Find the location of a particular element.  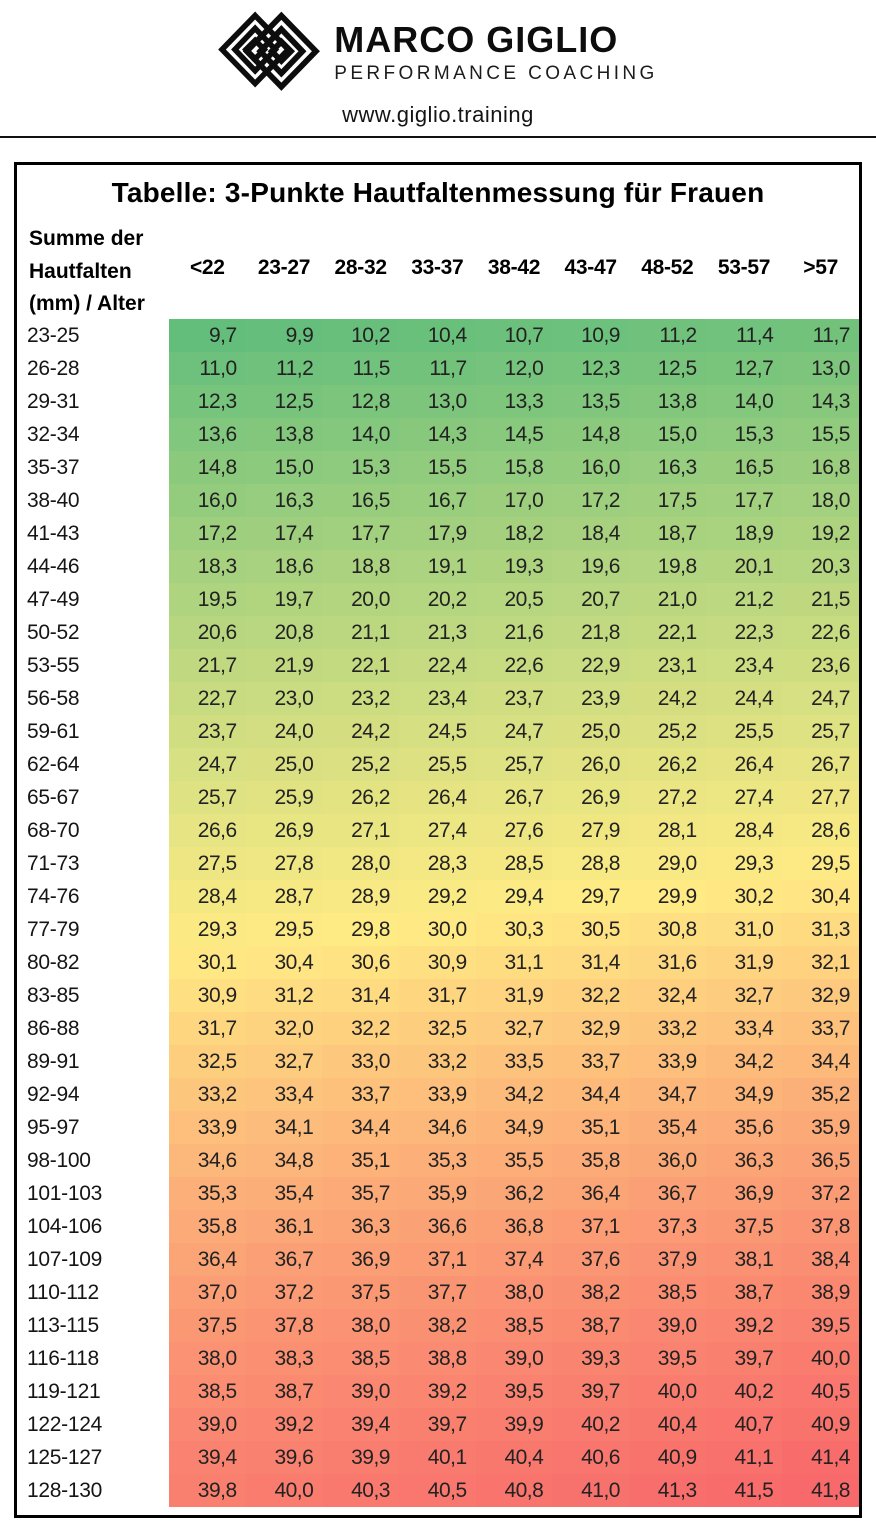

value-cell: 41,0 is located at coordinates (590, 1490).